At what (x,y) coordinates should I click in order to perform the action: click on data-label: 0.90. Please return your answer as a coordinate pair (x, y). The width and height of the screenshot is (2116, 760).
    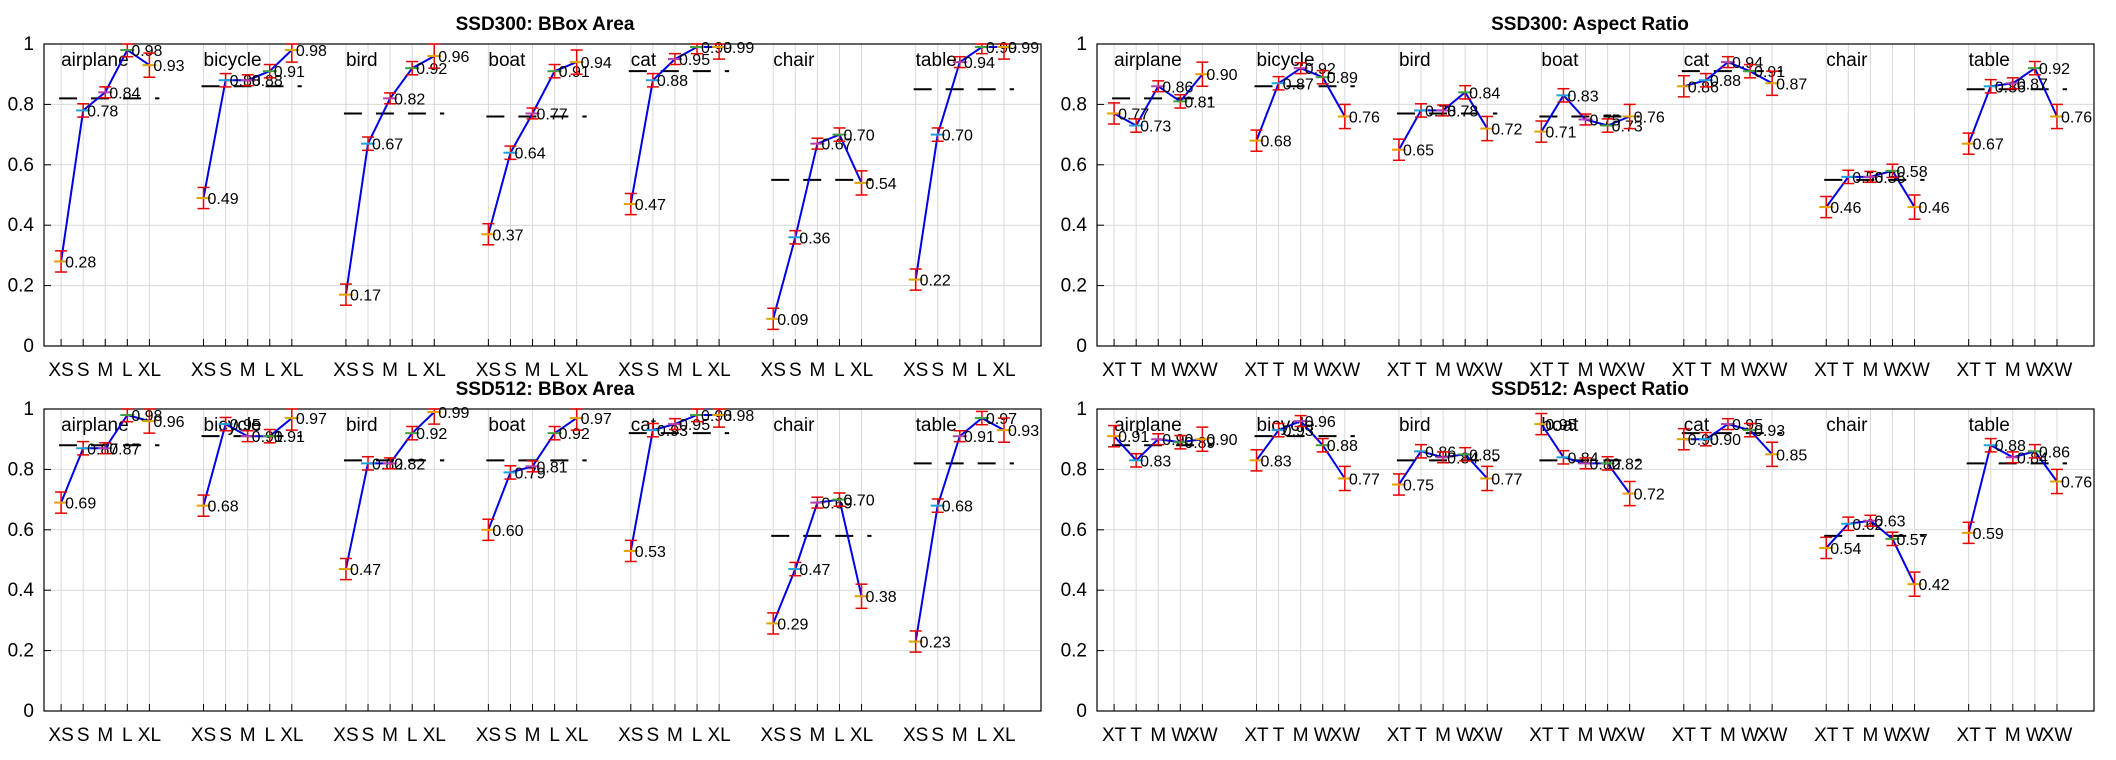
    Looking at the image, I should click on (1221, 440).